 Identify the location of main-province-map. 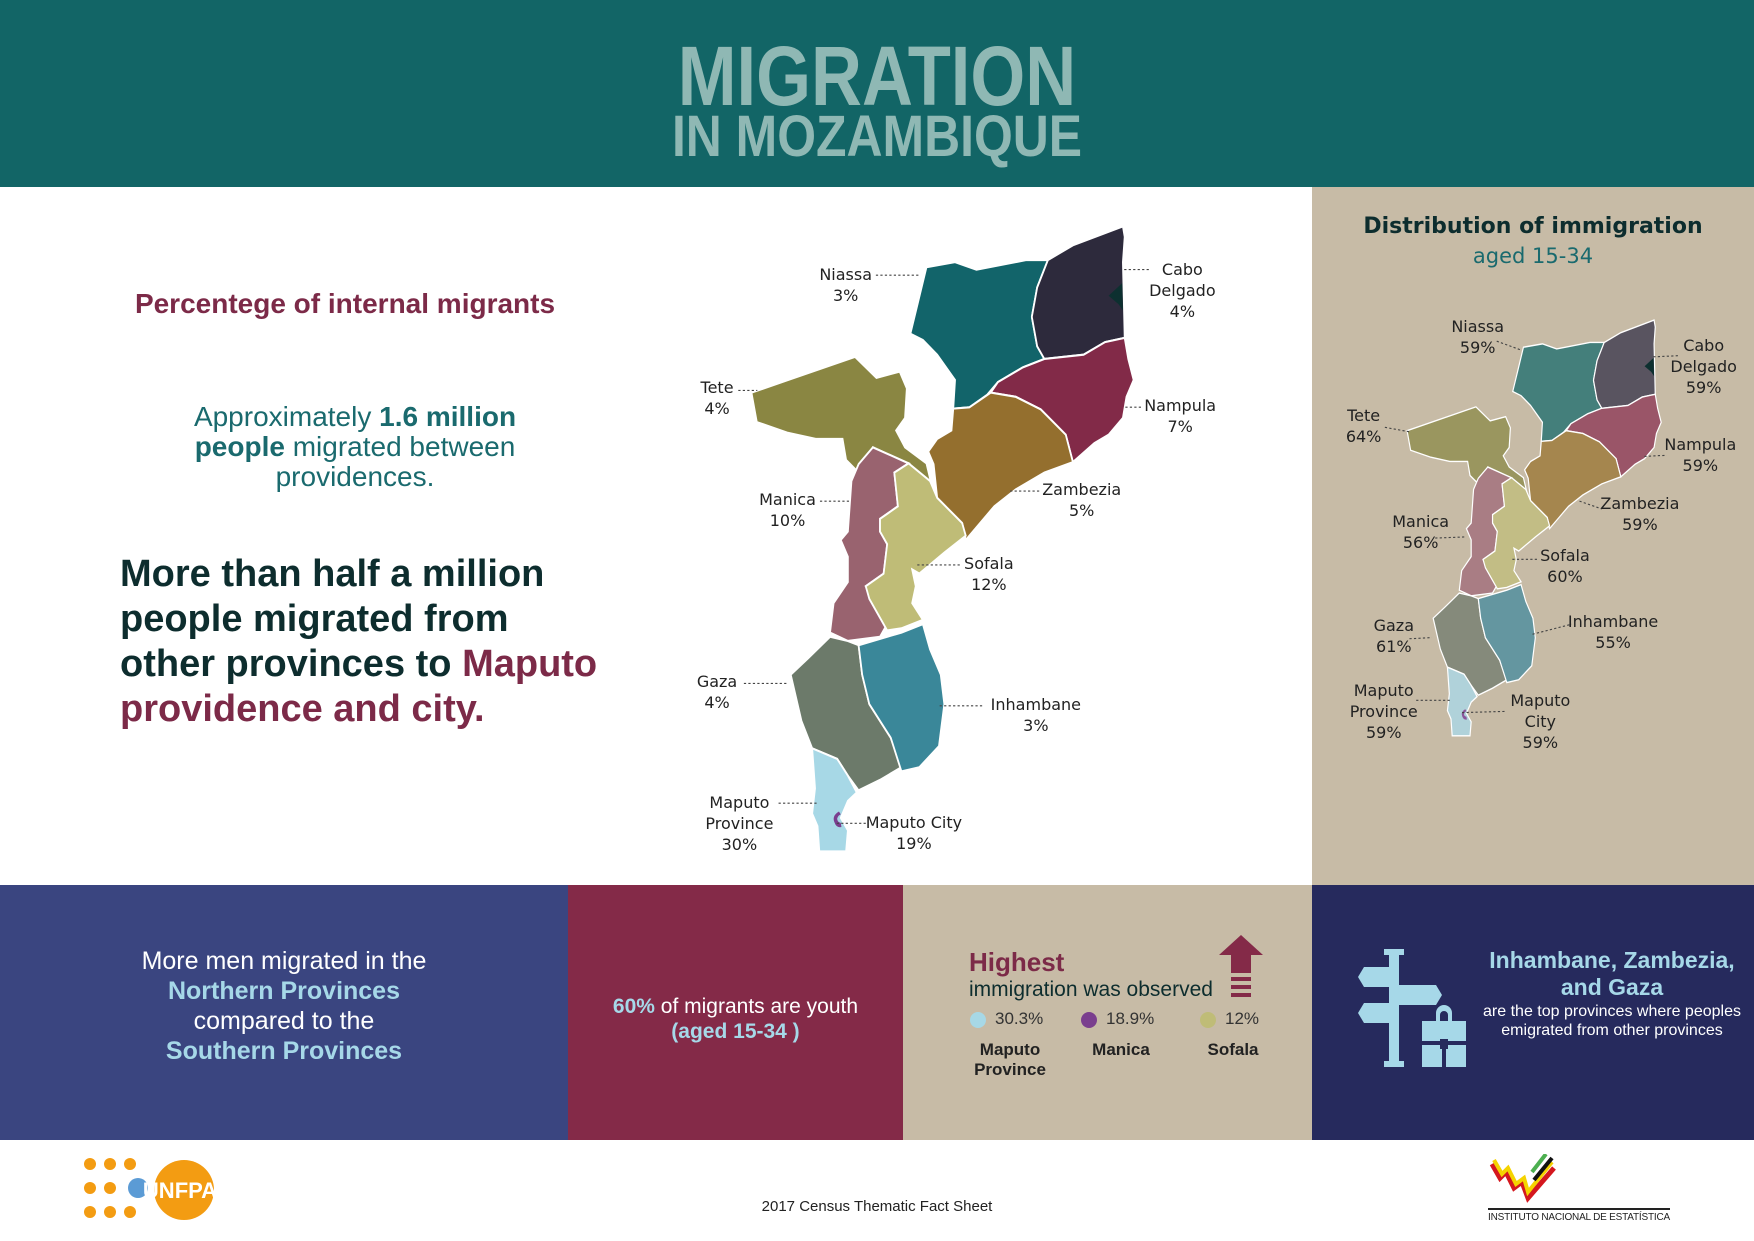
(942, 538).